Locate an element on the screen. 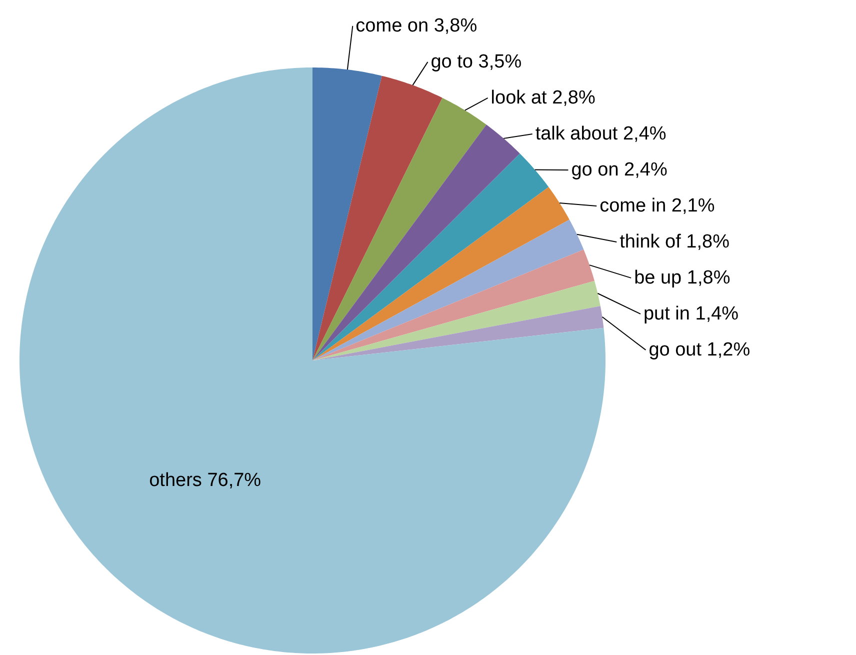  slice-label: go out 1,2% is located at coordinates (699, 349).